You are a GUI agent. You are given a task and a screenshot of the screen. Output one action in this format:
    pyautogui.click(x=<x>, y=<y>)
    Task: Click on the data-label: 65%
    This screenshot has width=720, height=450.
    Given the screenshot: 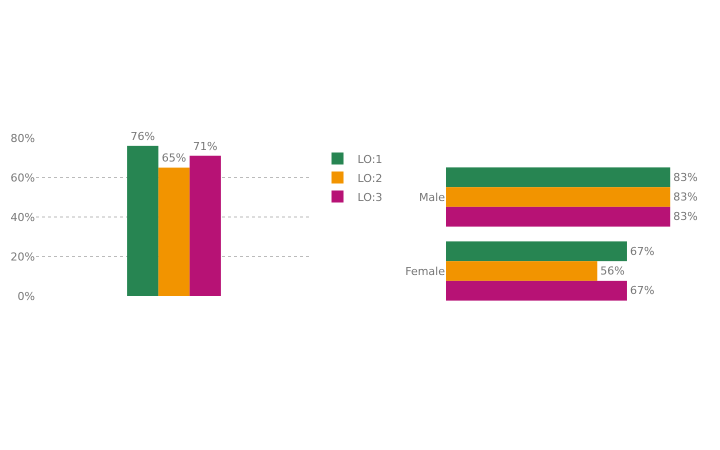 What is the action you would take?
    pyautogui.click(x=174, y=158)
    